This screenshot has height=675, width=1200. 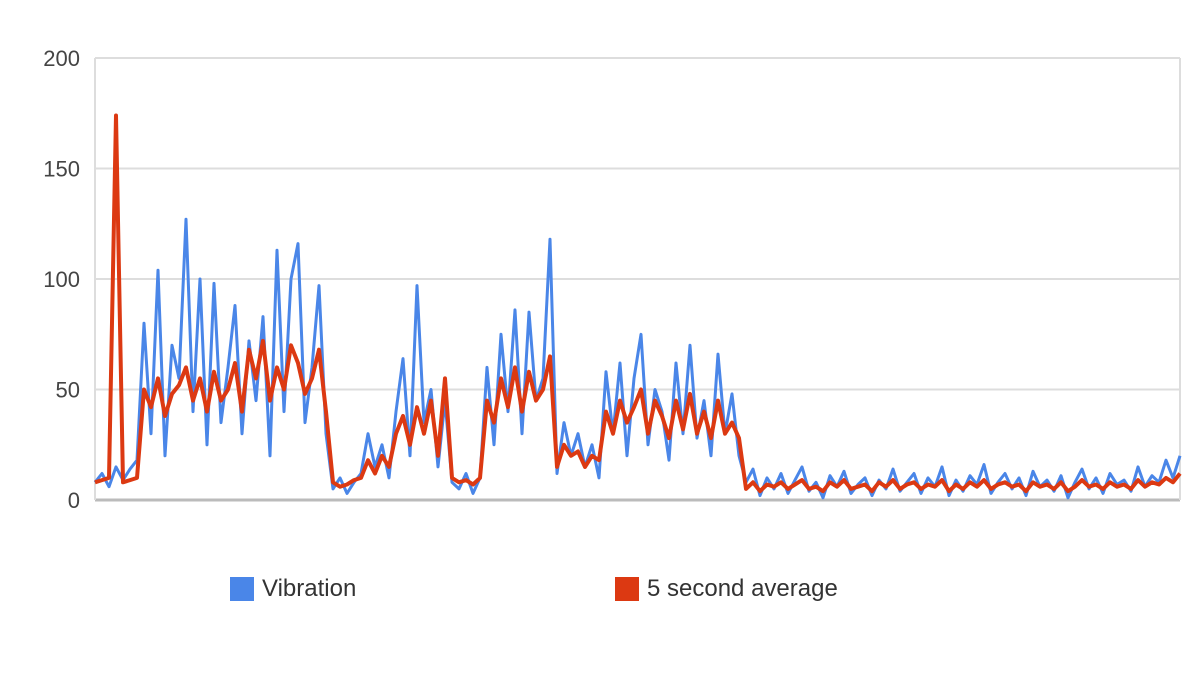 What do you see at coordinates (68, 390) in the screenshot?
I see `y-tick-label: 50` at bounding box center [68, 390].